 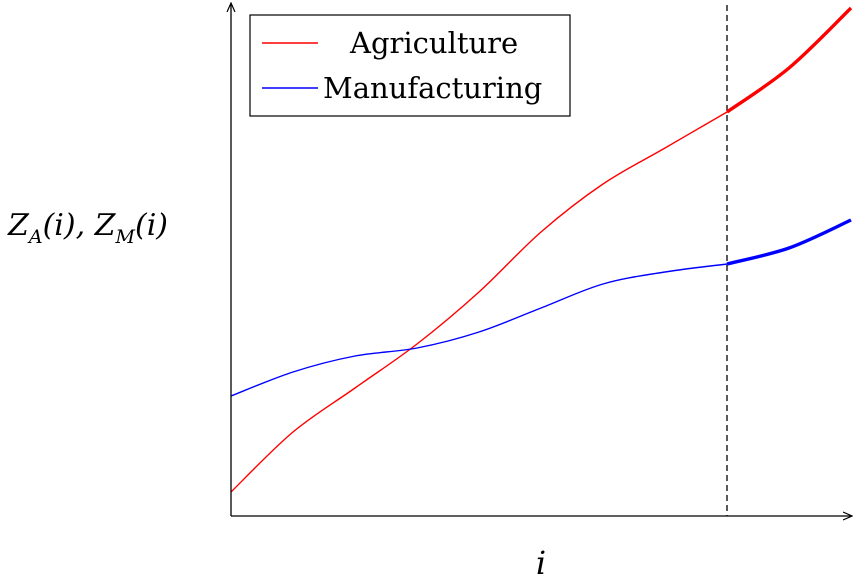 I want to click on legend-label-manufacturing: Manufacturing, so click(x=432, y=88).